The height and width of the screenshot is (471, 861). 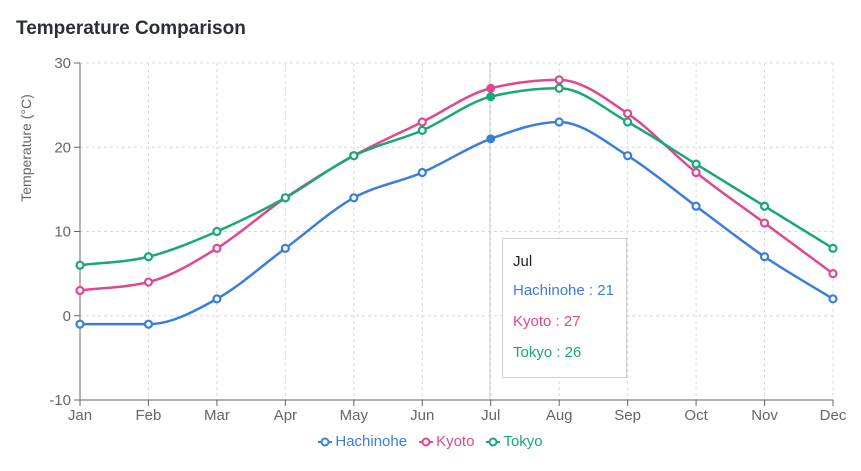 What do you see at coordinates (627, 415) in the screenshot?
I see `x-tick-label: Sep` at bounding box center [627, 415].